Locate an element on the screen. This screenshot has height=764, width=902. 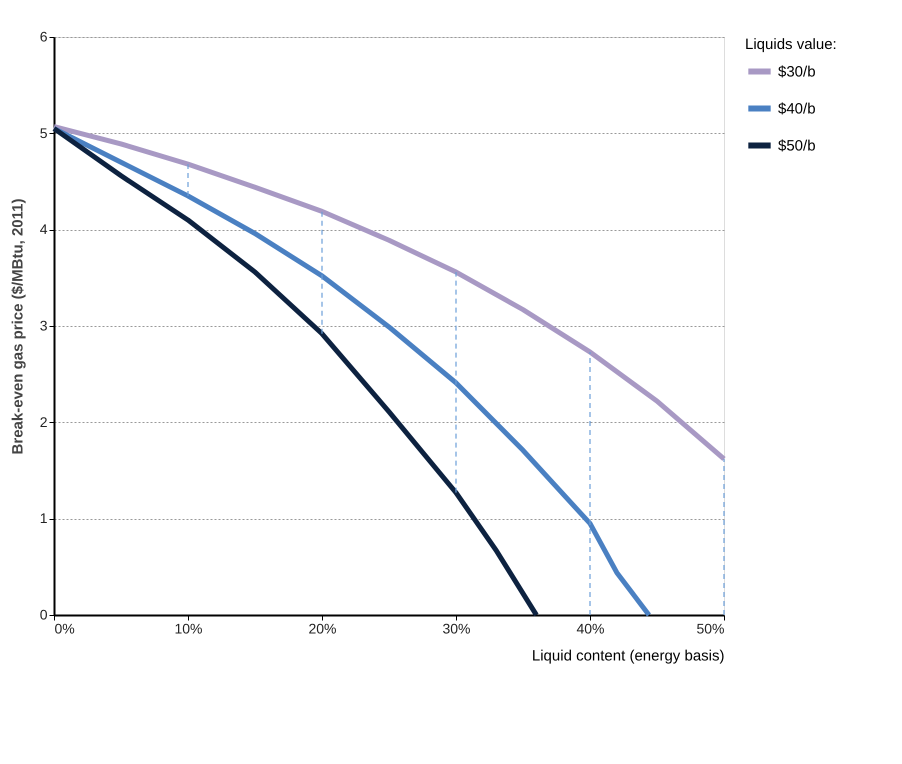
x-tick-label: 20% is located at coordinates (322, 628).